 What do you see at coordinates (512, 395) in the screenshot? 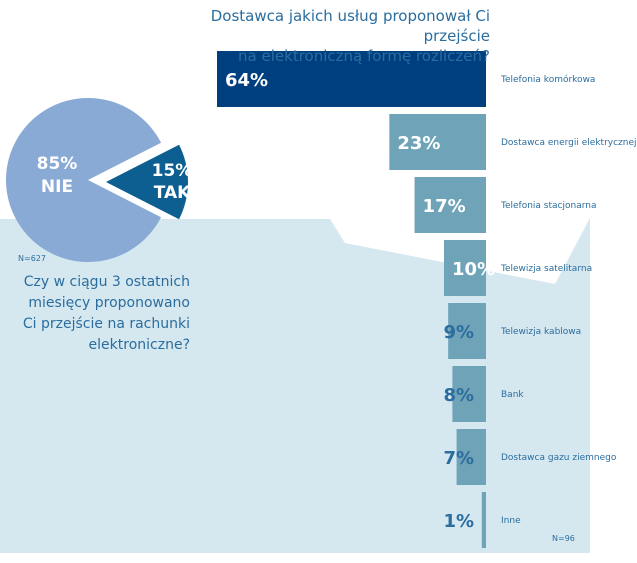
I see `bar-category-label: Bank` at bounding box center [512, 395].